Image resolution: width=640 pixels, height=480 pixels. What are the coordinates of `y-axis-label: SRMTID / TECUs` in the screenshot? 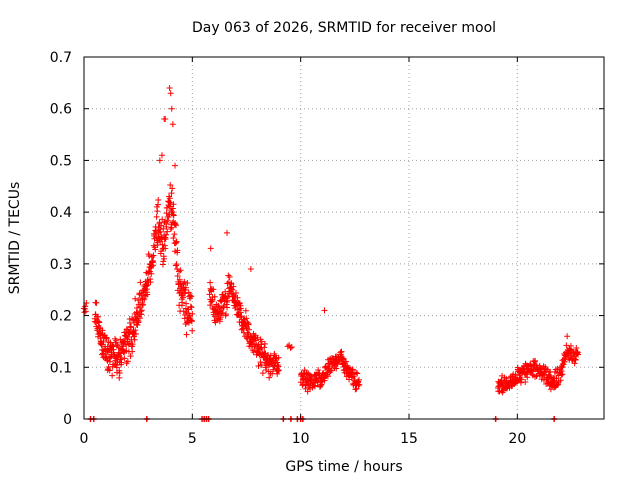 It's located at (15, 238).